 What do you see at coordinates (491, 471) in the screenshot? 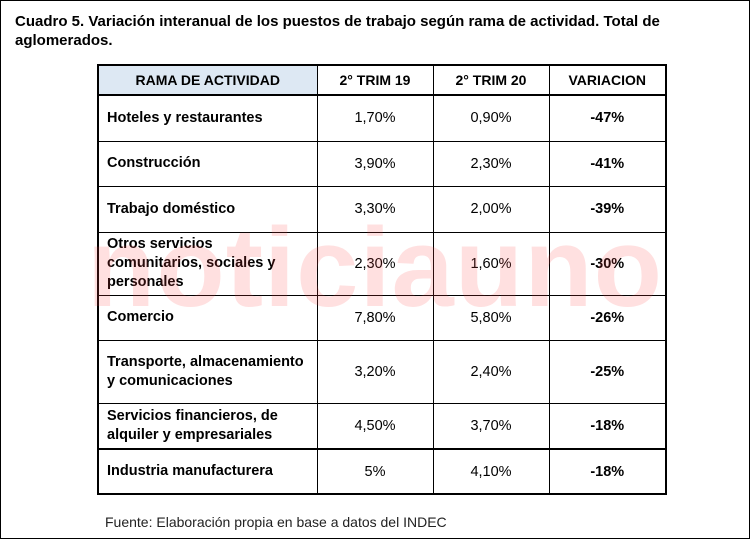
I see `trim20-cell: 4,10%` at bounding box center [491, 471].